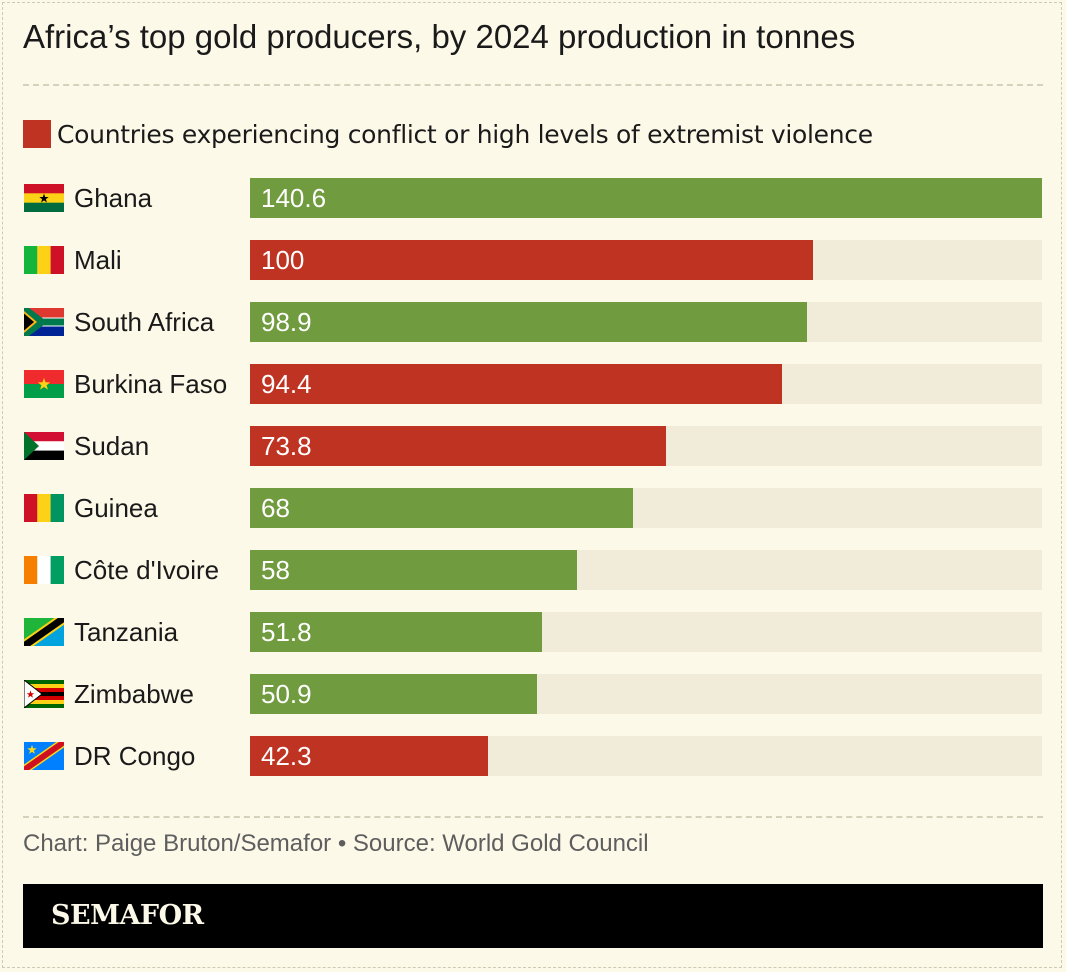 This screenshot has width=1066, height=972. I want to click on bar-track-cote-d-ivoire: 58, so click(646, 570).